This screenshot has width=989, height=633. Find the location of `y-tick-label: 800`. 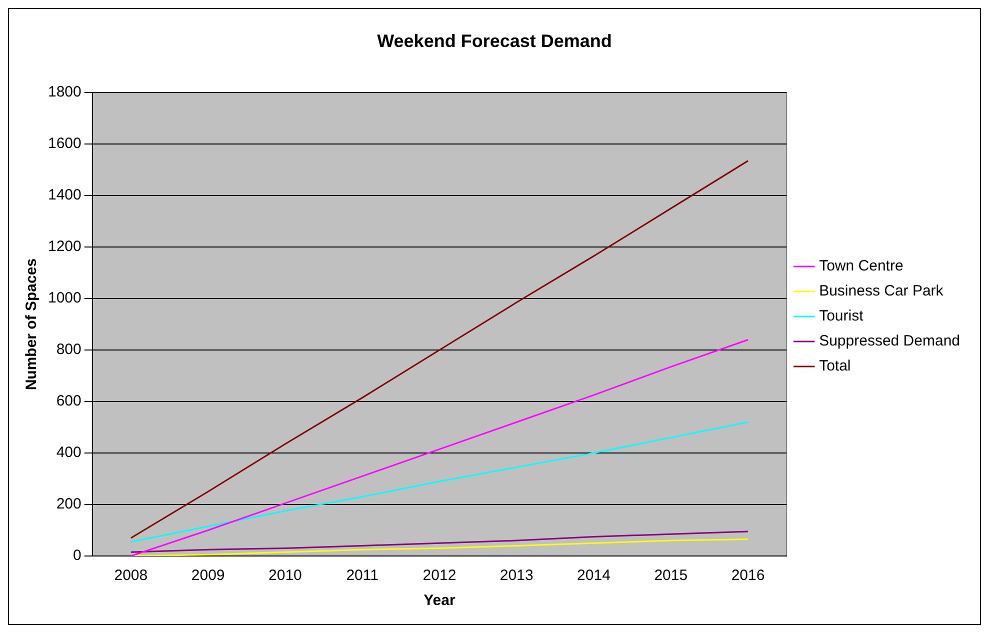

y-tick-label: 800 is located at coordinates (69, 349).